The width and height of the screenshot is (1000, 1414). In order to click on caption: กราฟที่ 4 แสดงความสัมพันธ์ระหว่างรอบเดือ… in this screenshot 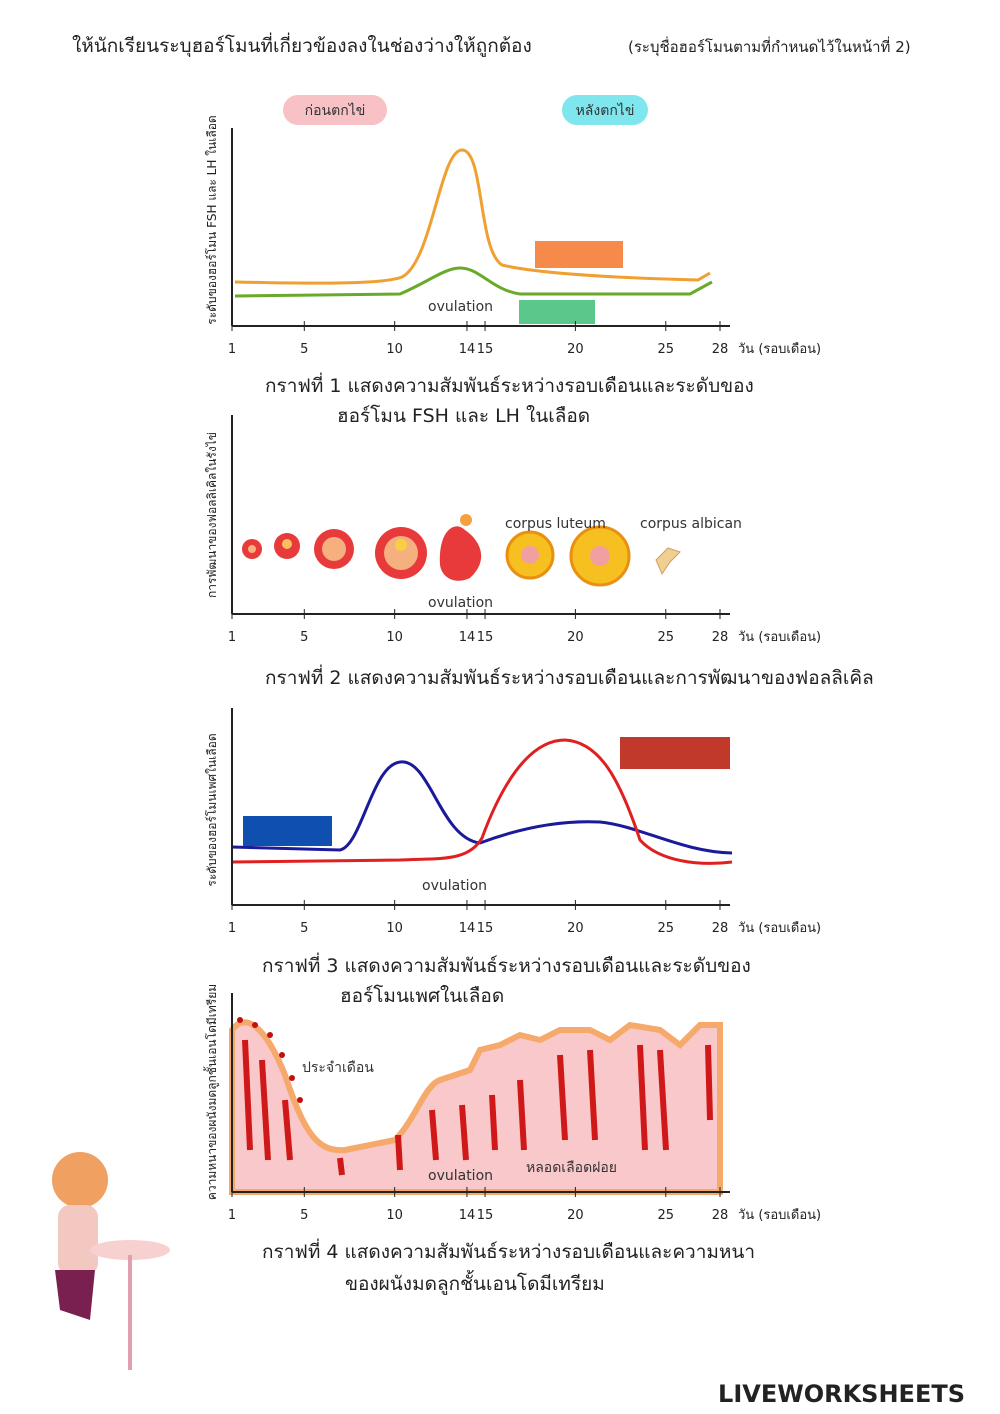, I will do `click(508, 1250)`.